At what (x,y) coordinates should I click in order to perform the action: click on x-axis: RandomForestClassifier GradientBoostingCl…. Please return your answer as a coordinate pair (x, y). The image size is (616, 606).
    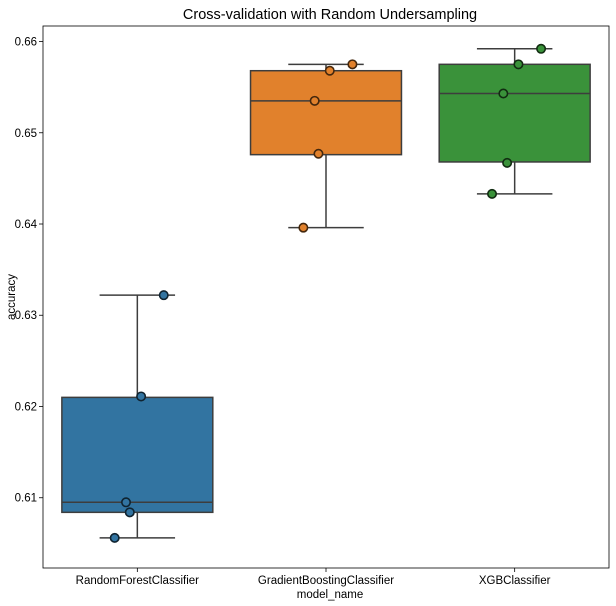
    Looking at the image, I should click on (313, 577).